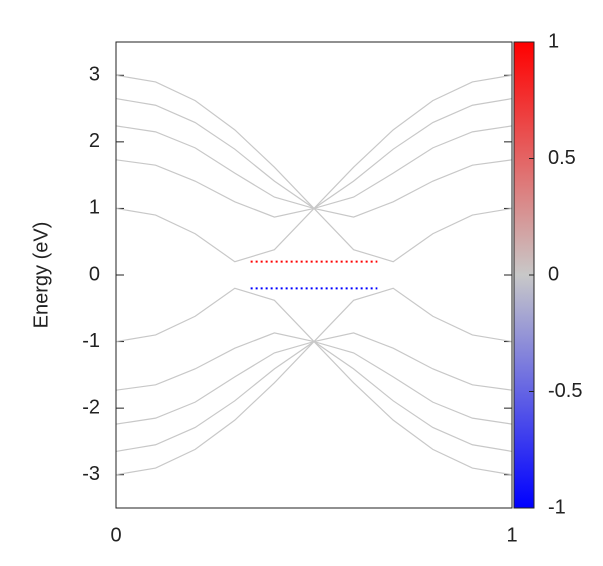 This screenshot has height=566, width=603. Describe the element at coordinates (557, 507) in the screenshot. I see `colorbar-tick-label: -1` at that location.